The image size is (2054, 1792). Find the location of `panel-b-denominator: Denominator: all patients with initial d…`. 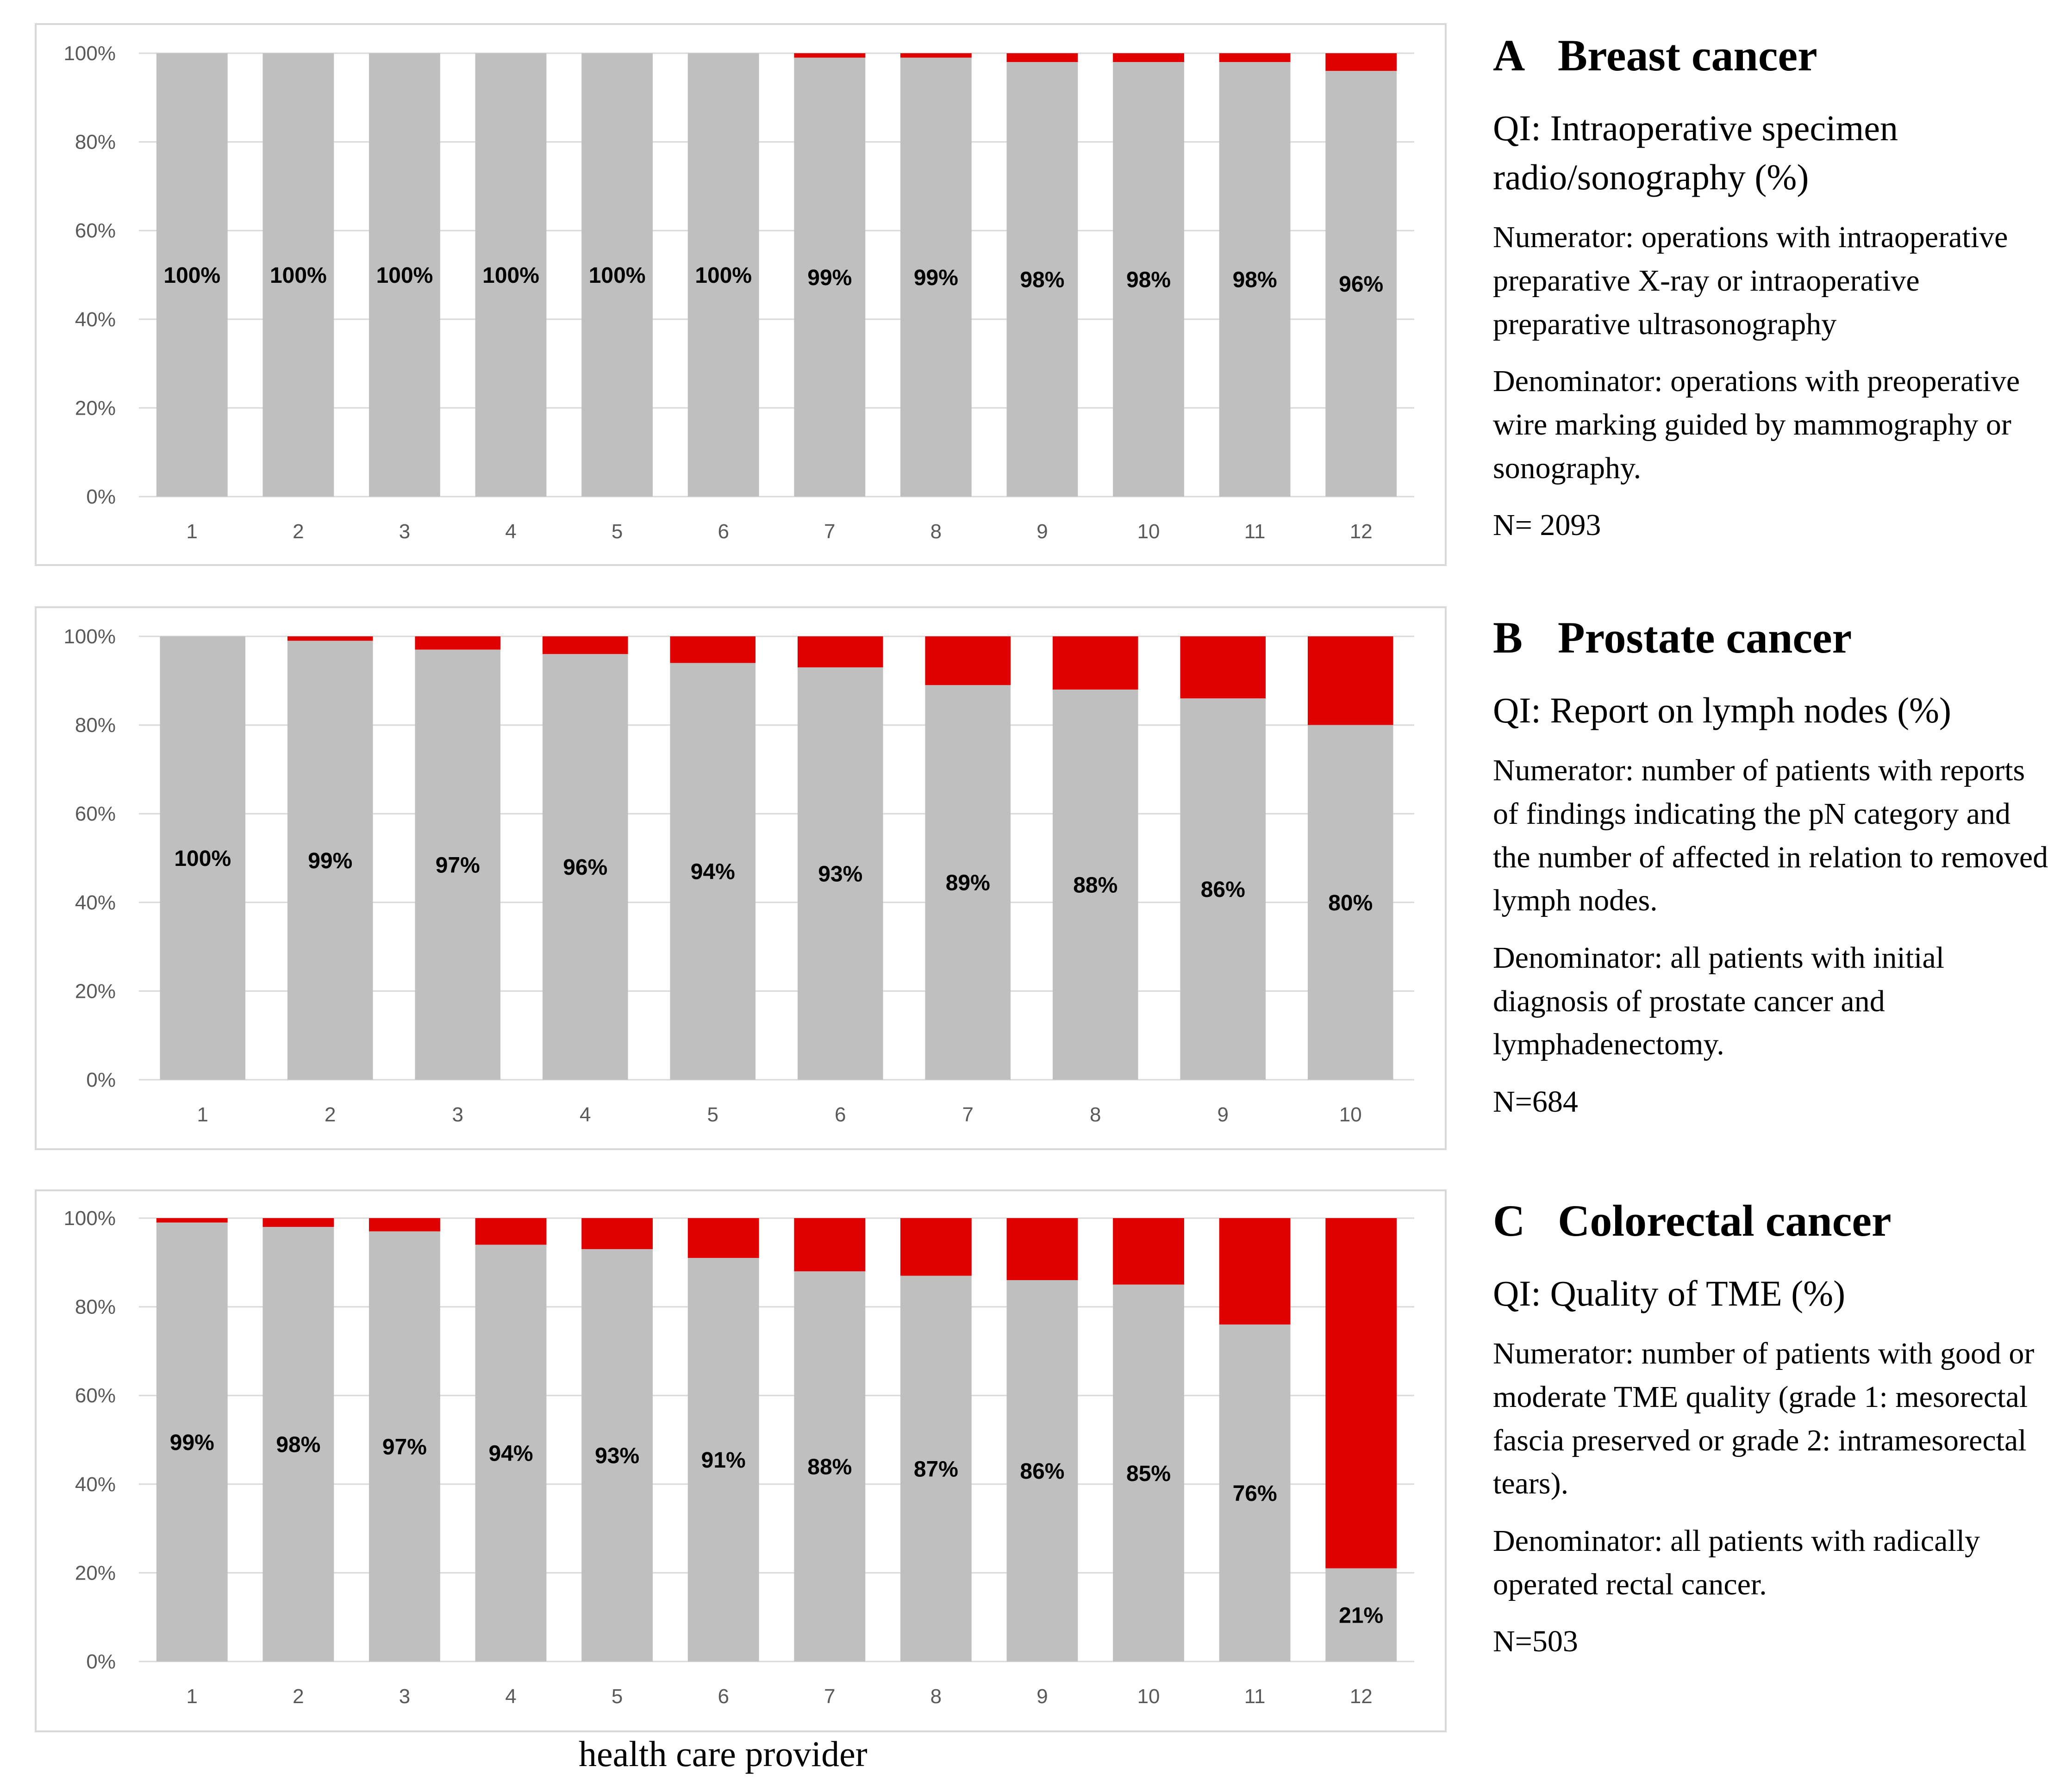

panel-b-denominator: Denominator: all patients with initial d… is located at coordinates (1719, 1001).